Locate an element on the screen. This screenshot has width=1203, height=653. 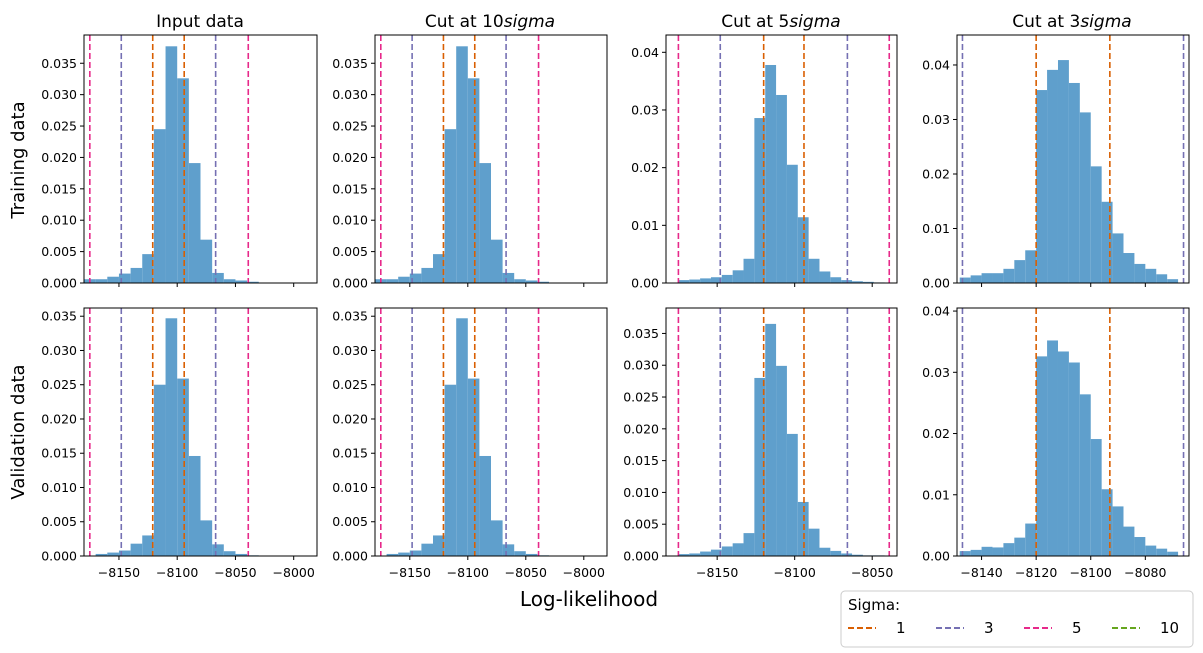
column-title-cut-10sigma: Cut at 10sigma is located at coordinates (490, 22).